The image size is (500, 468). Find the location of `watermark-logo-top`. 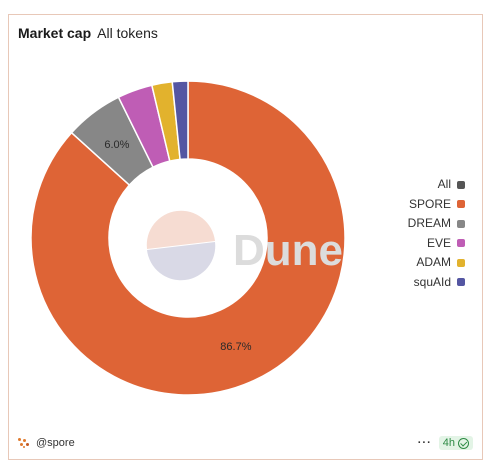

watermark-logo-top is located at coordinates (180, 229).